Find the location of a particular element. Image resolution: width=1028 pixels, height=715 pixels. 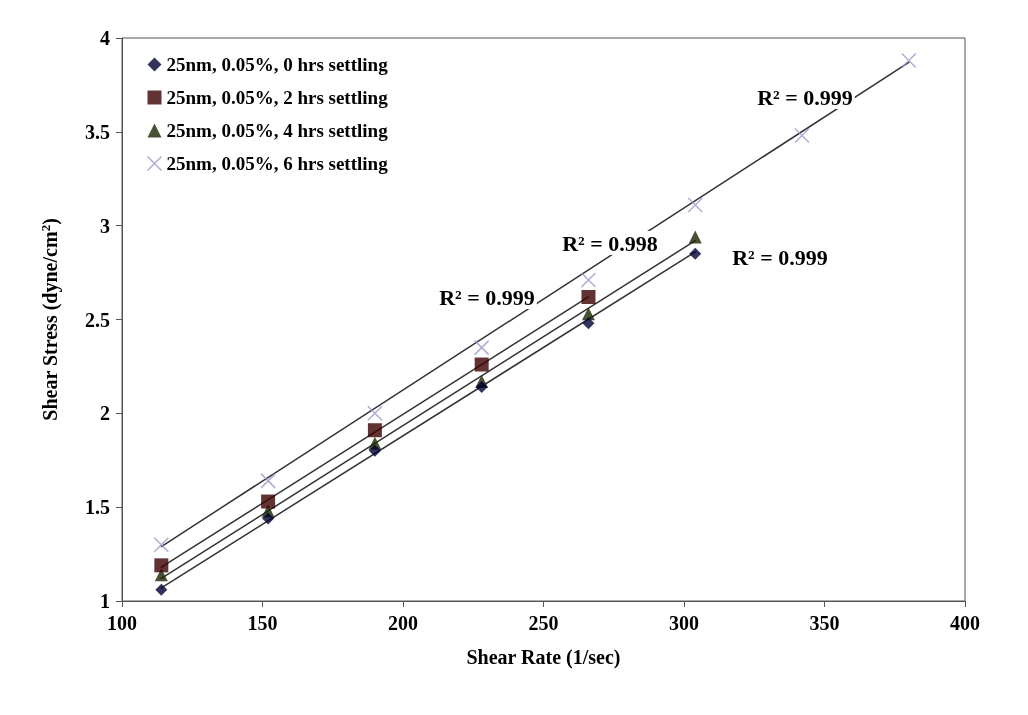

x-tick-label: 400 is located at coordinates (965, 623).